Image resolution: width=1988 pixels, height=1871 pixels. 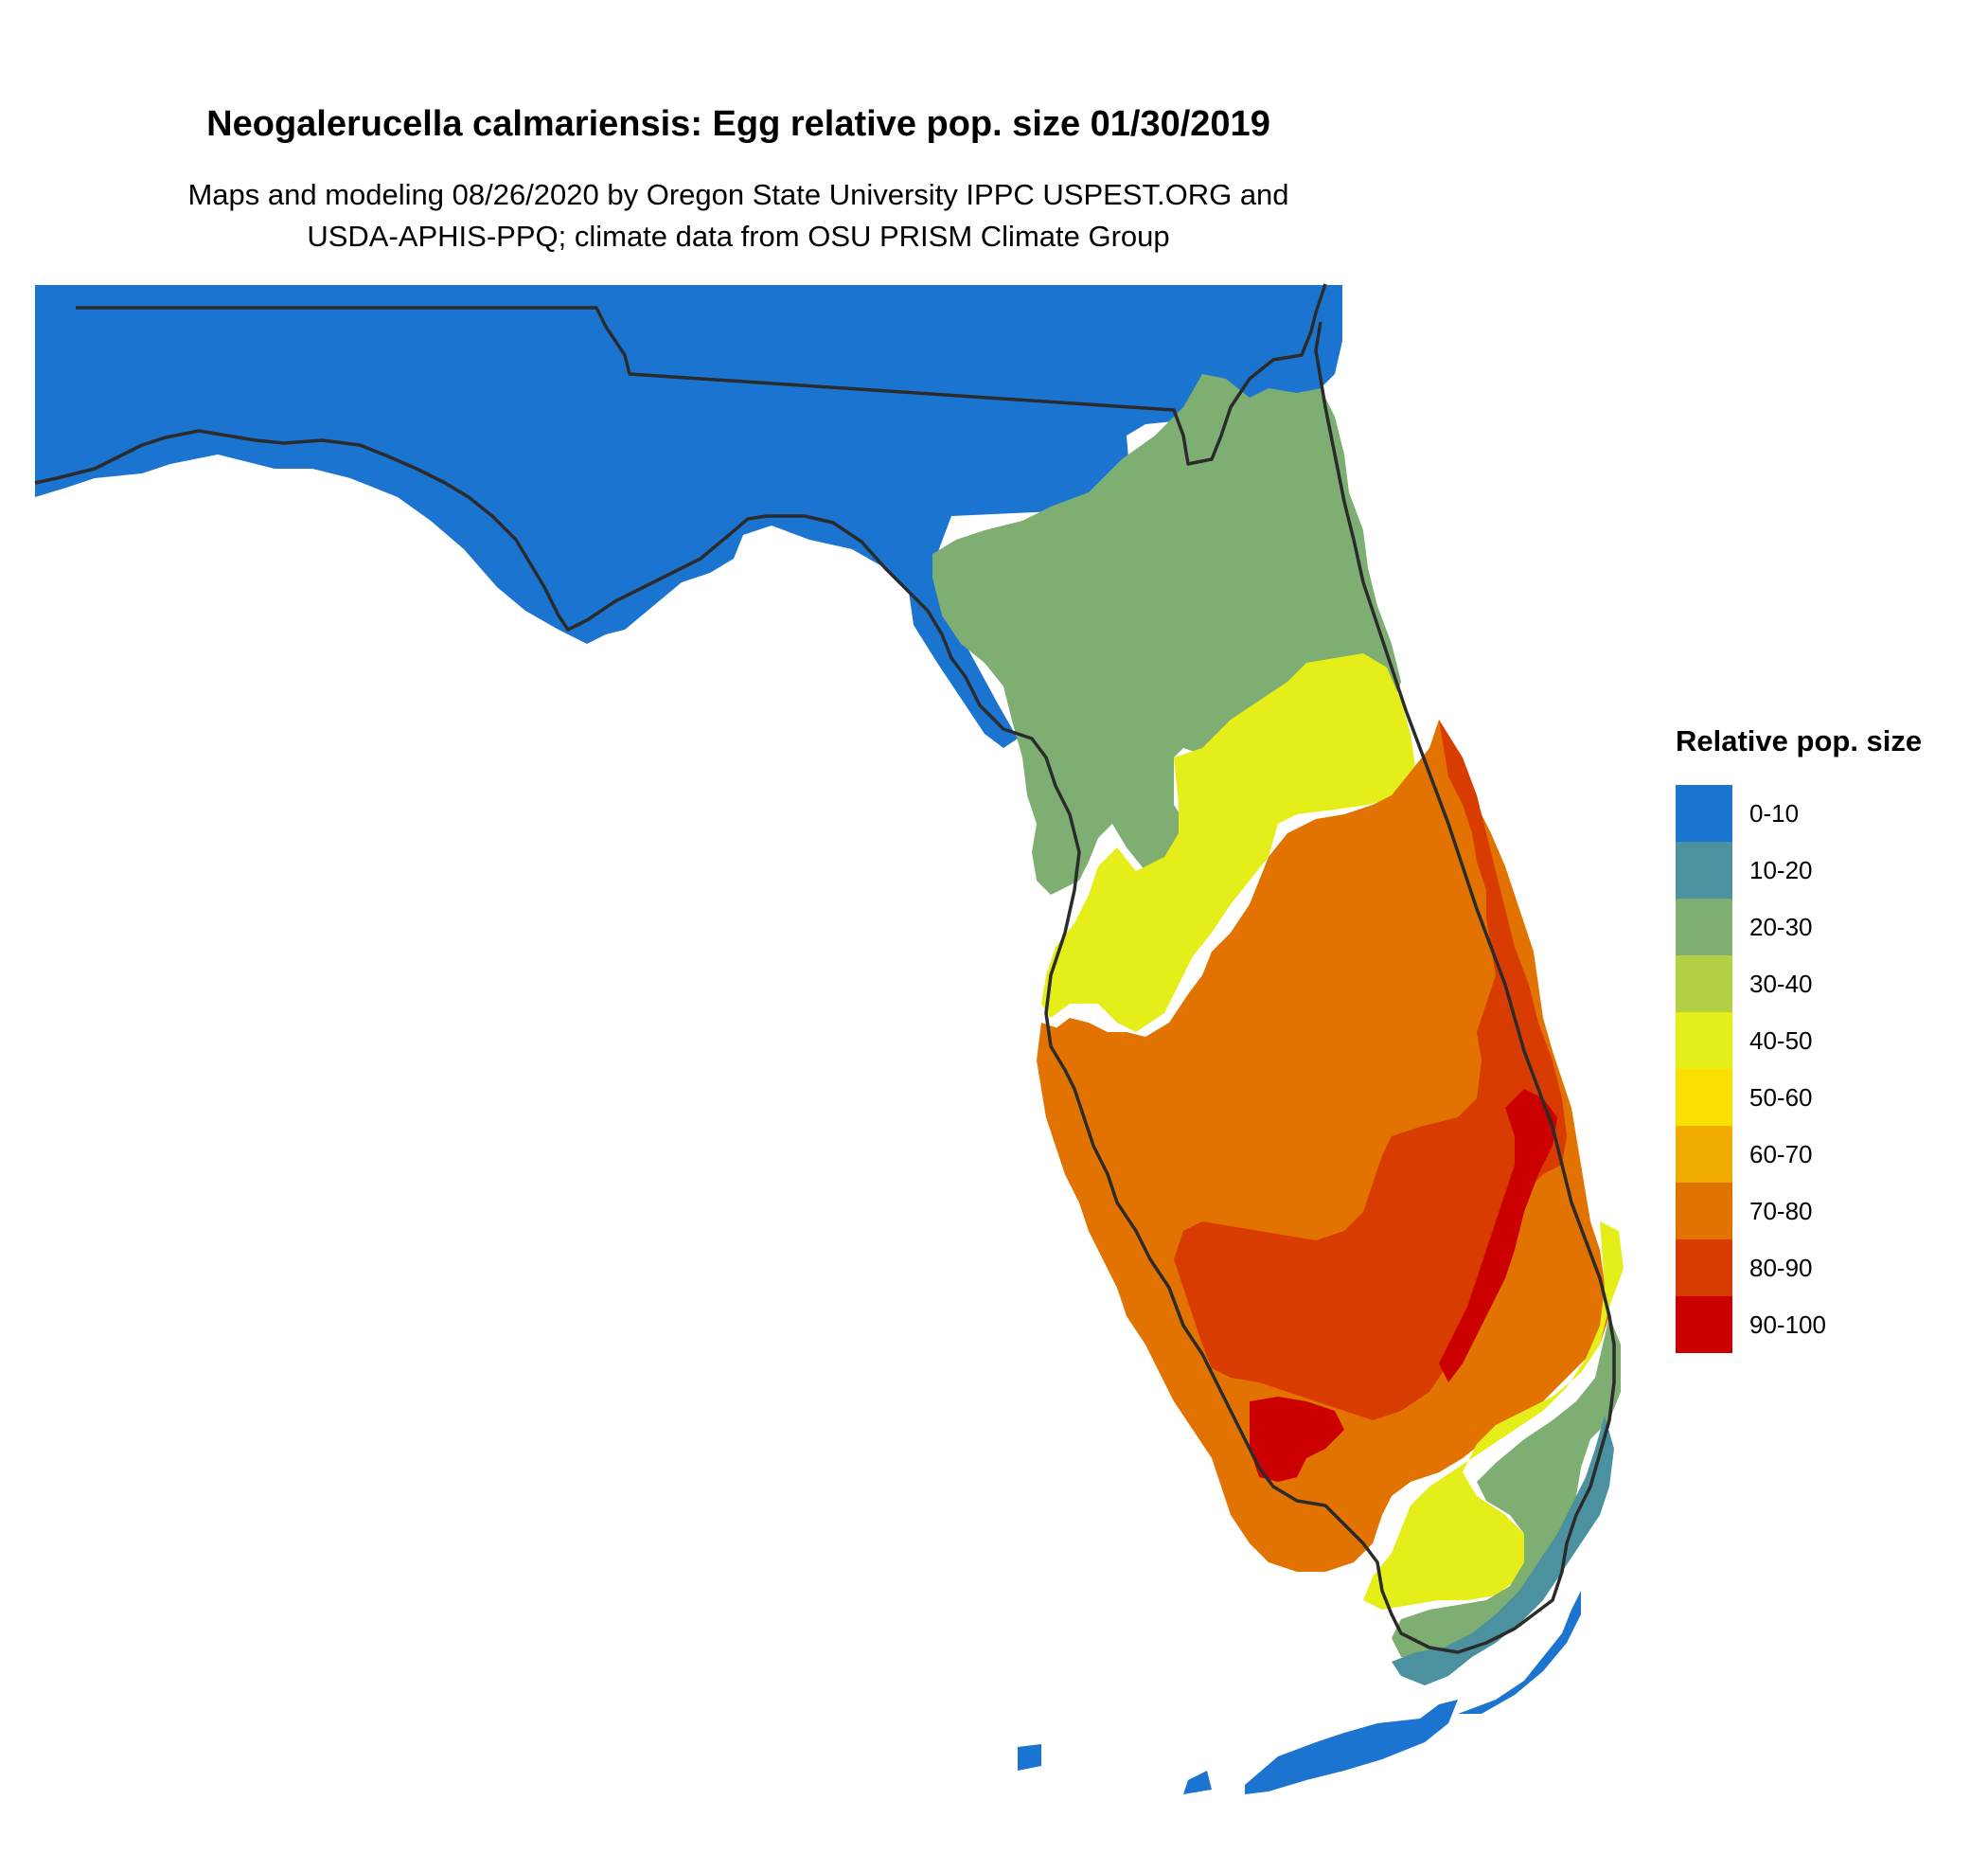 What do you see at coordinates (1228, 842) in the screenshot?
I see `central-yellow-region` at bounding box center [1228, 842].